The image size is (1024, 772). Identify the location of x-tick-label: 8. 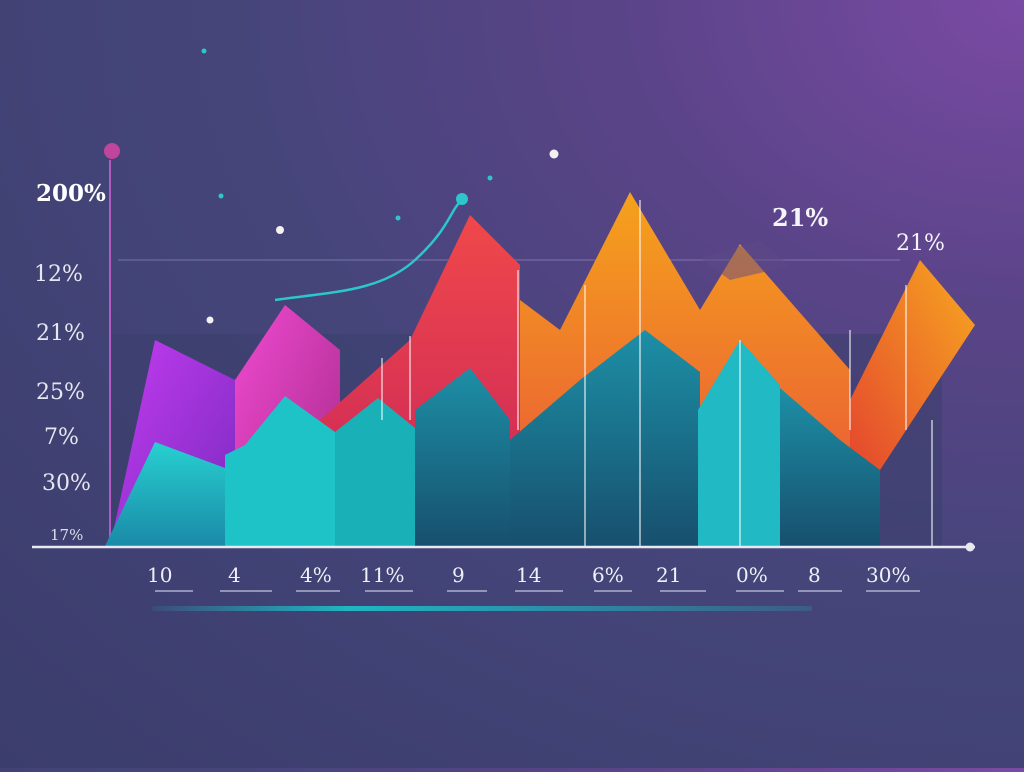
(814, 575).